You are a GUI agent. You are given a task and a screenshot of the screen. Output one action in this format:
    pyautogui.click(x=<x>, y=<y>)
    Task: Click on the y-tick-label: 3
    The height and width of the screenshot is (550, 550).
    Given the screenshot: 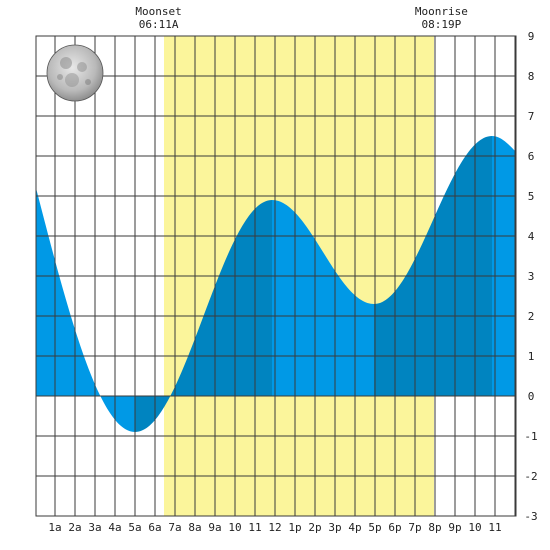 What is the action you would take?
    pyautogui.click(x=531, y=276)
    